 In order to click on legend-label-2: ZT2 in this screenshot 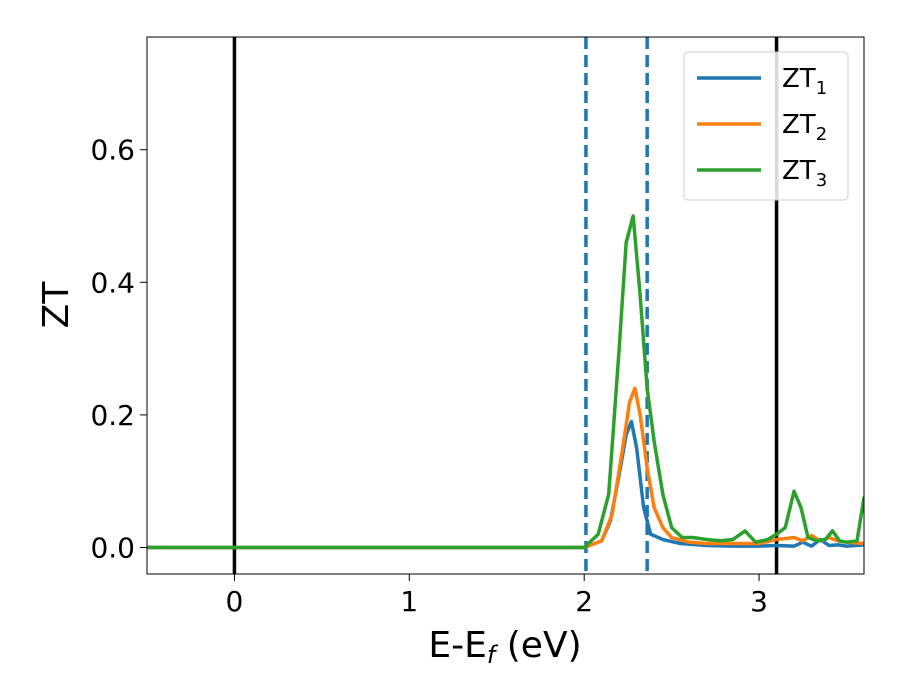, I will do `click(804, 127)`.